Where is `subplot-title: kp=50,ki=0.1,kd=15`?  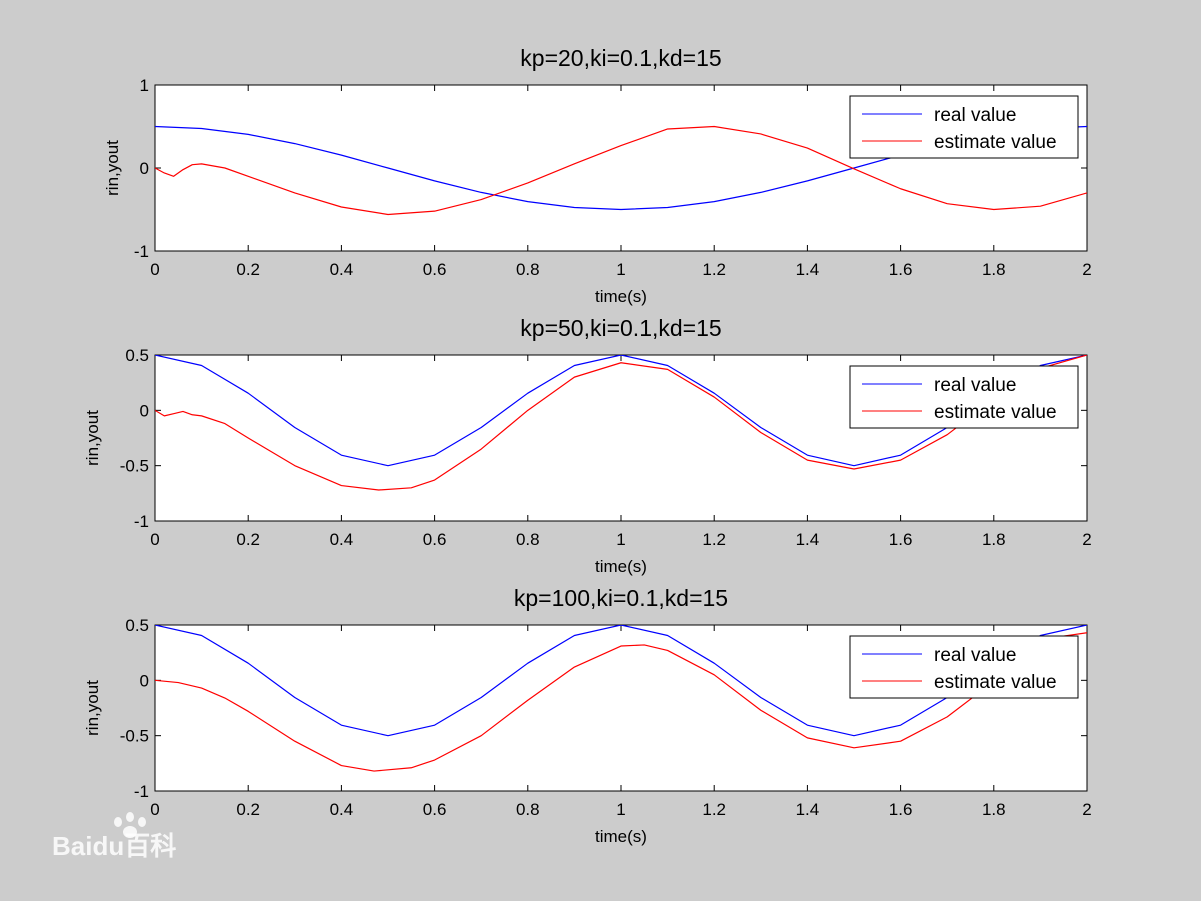
subplot-title: kp=50,ki=0.1,kd=15 is located at coordinates (620, 328).